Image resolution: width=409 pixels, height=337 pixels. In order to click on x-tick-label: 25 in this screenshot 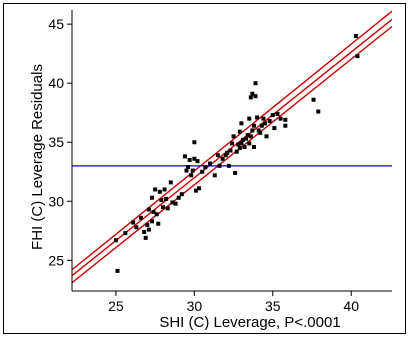, I will do `click(116, 306)`.